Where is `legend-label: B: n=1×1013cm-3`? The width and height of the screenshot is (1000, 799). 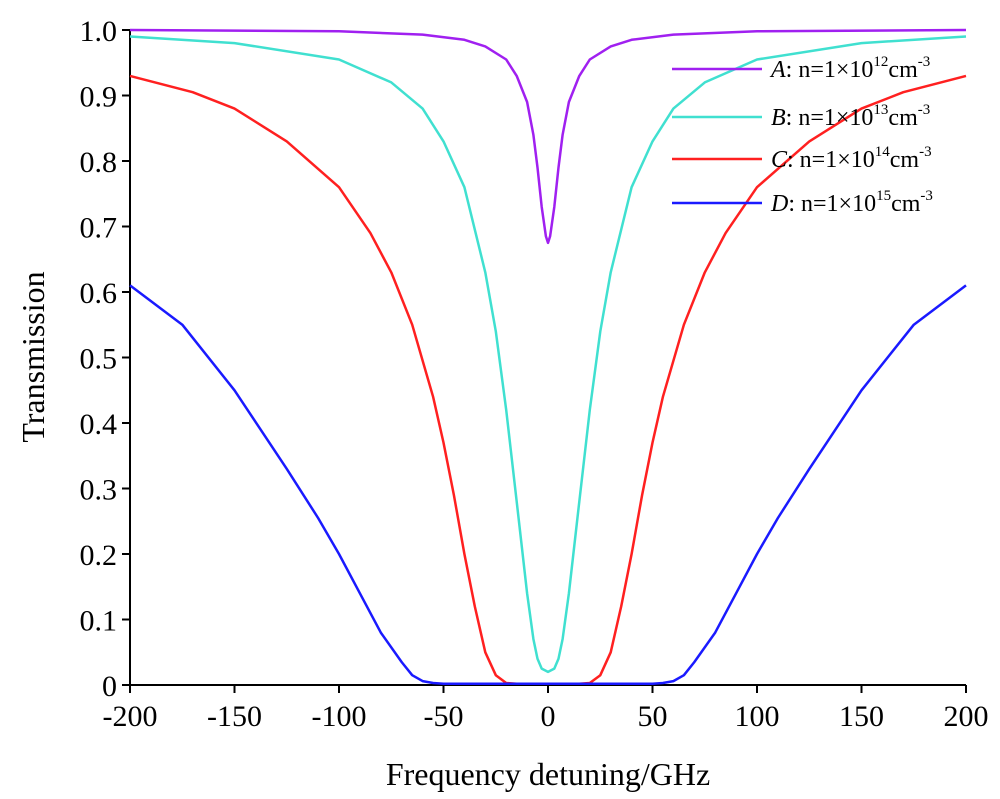 legend-label: B: n=1×1013cm-3 is located at coordinates (850, 116).